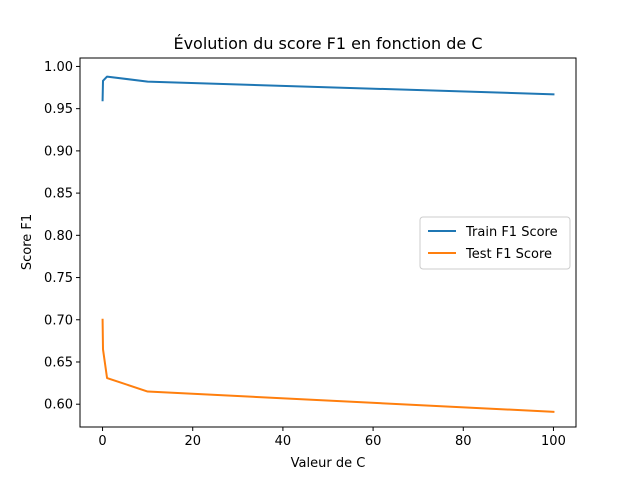 The width and height of the screenshot is (640, 480). Describe the element at coordinates (58, 405) in the screenshot. I see `y-tick-label: 0.60` at that location.